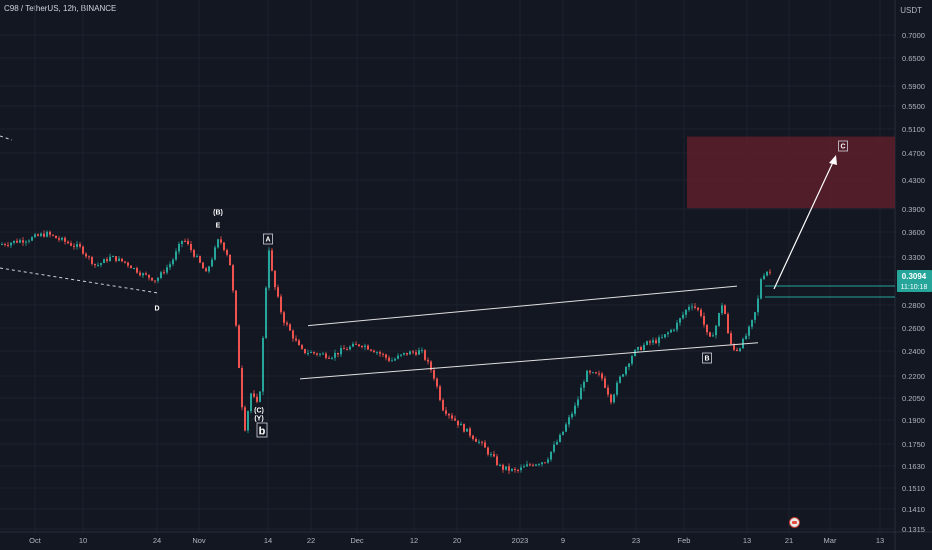 This screenshot has height=550, width=932. What do you see at coordinates (913, 444) in the screenshot?
I see `y-tick-label: 0.1750` at bounding box center [913, 444].